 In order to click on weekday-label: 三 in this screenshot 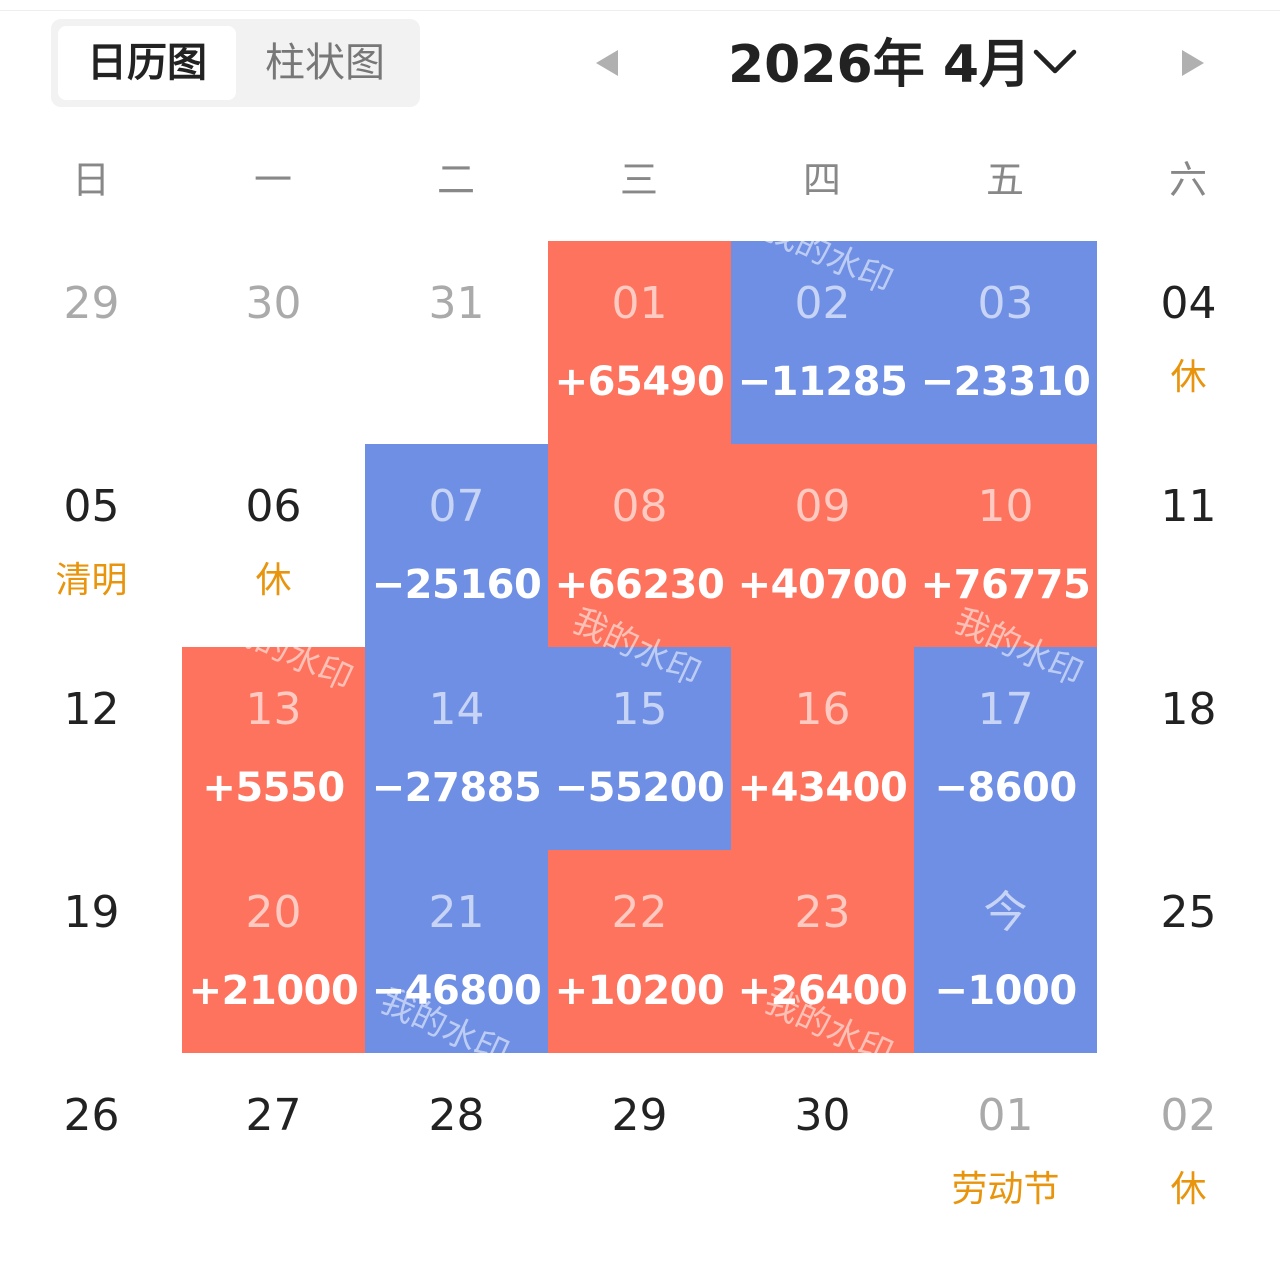, I will do `click(638, 180)`.